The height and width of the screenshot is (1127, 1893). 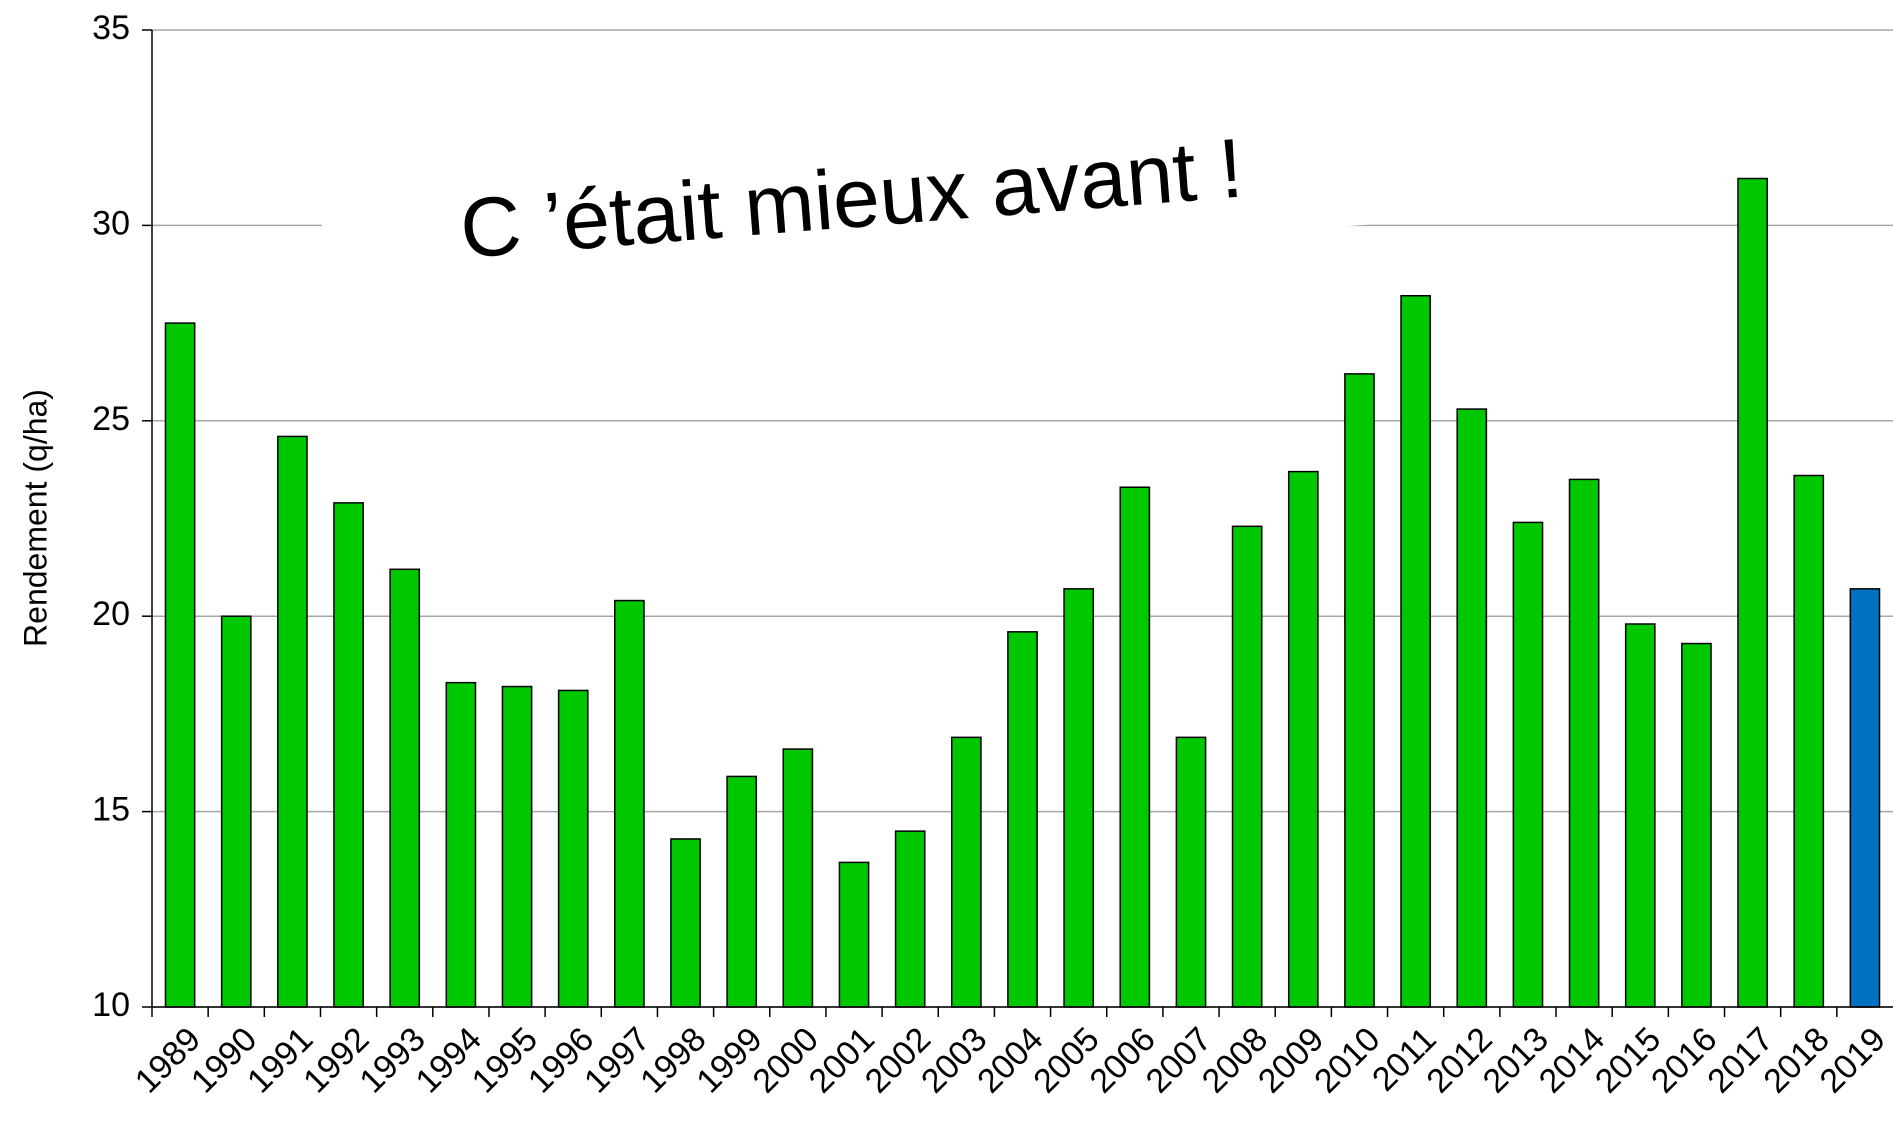 I want to click on x-tick-label: 2019, so click(x=1853, y=1060).